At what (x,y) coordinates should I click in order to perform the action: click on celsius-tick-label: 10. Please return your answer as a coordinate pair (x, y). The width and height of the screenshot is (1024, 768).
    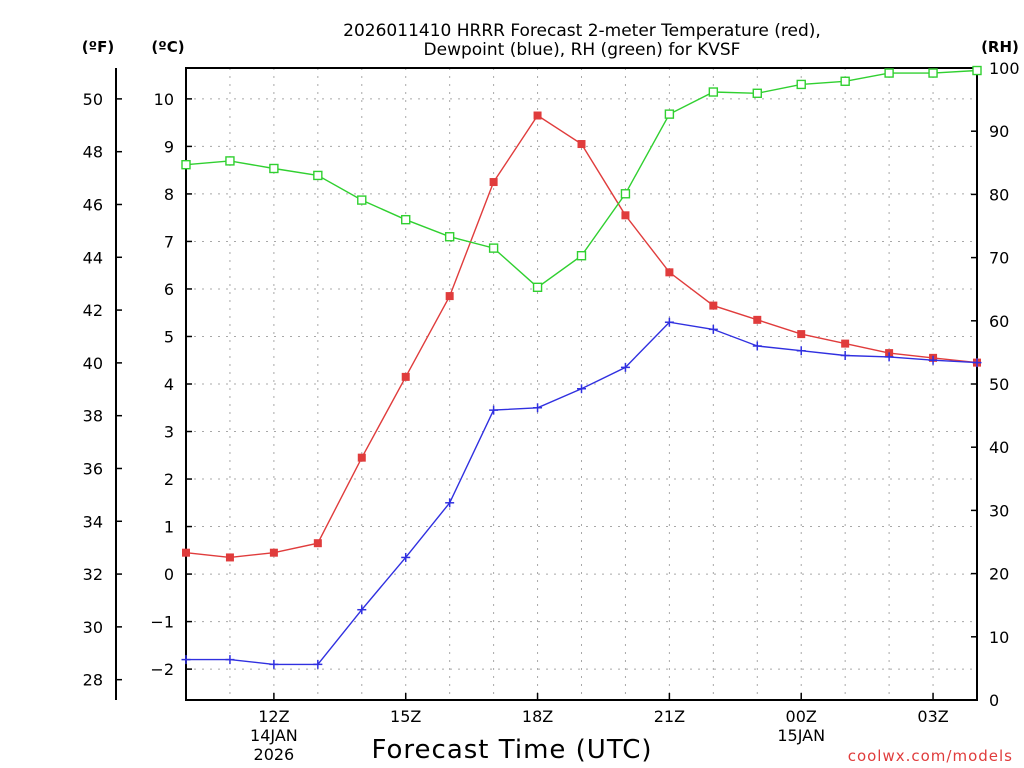
    Looking at the image, I should click on (164, 99).